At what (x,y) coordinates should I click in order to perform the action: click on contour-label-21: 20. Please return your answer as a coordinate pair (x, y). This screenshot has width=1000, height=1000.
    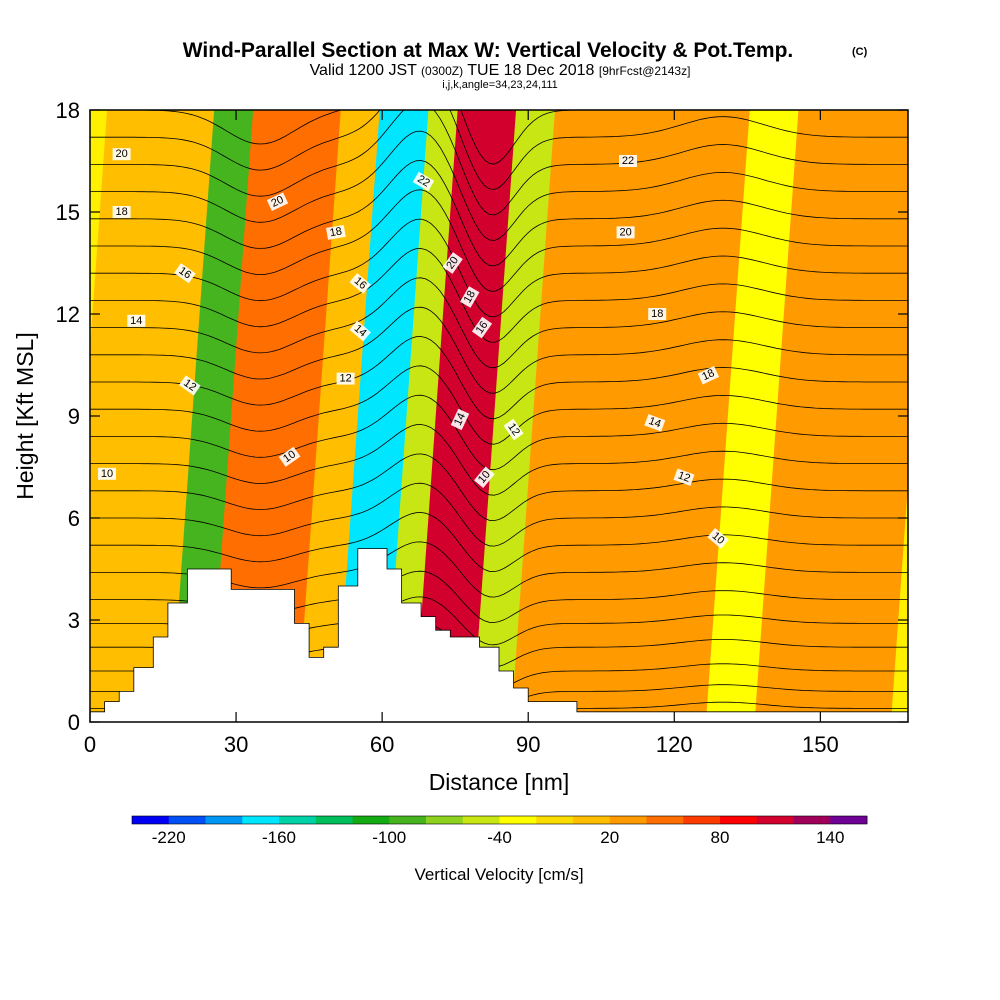
    Looking at the image, I should click on (625, 232).